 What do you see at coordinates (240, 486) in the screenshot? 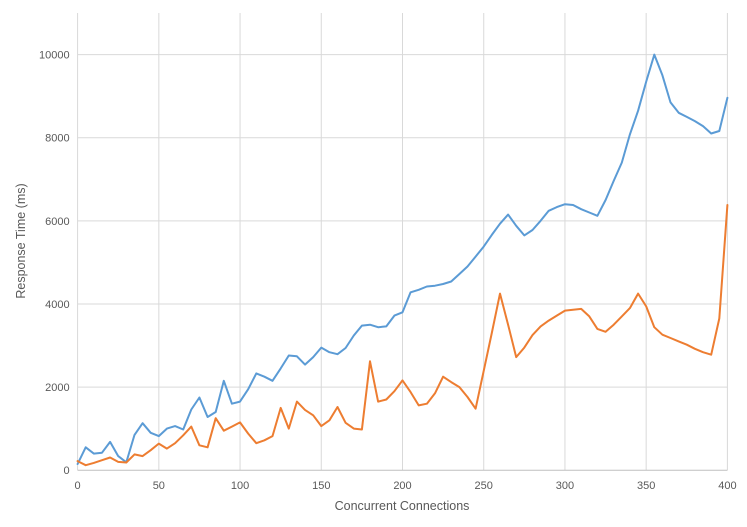
I see `x-tick-label: 100` at bounding box center [240, 486].